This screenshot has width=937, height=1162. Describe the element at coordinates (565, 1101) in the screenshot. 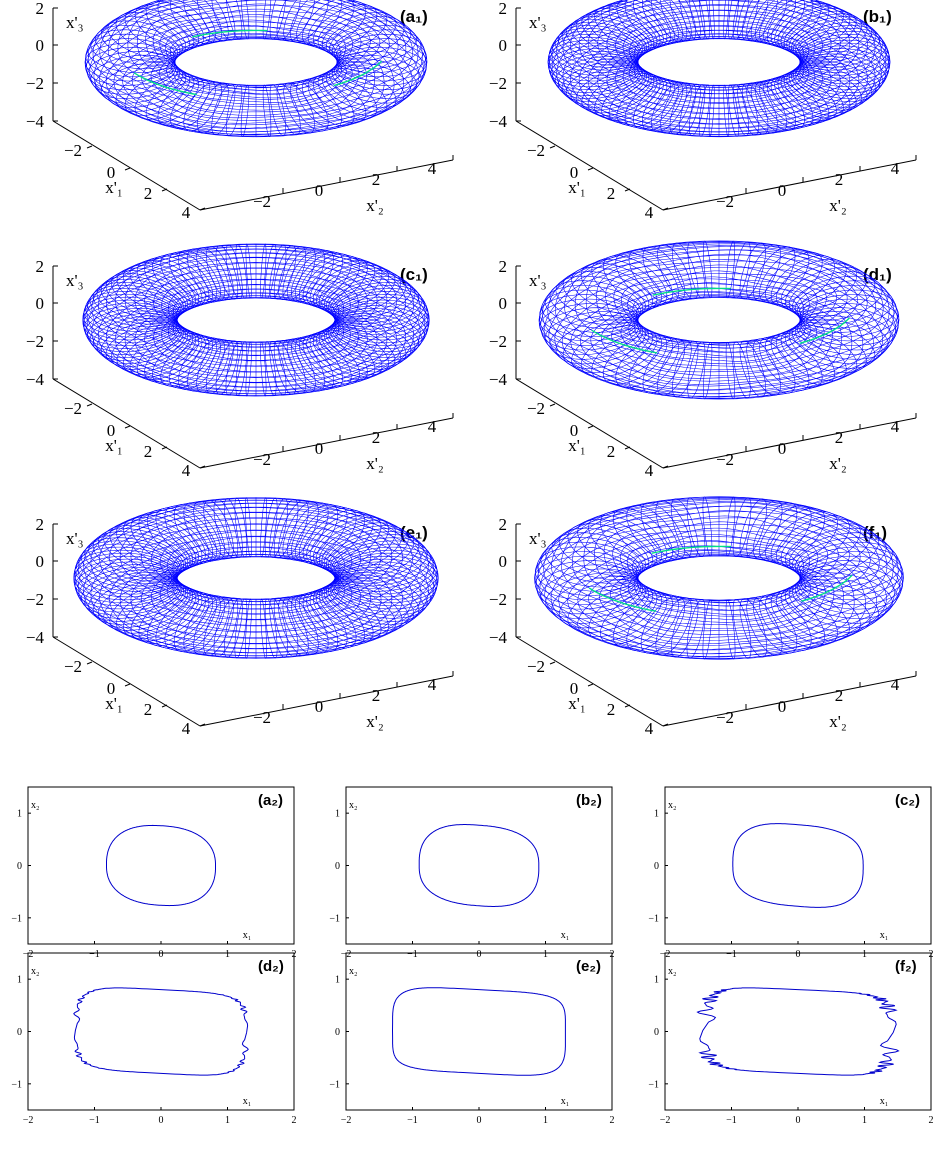

I see `x-axis-label: x₁` at that location.